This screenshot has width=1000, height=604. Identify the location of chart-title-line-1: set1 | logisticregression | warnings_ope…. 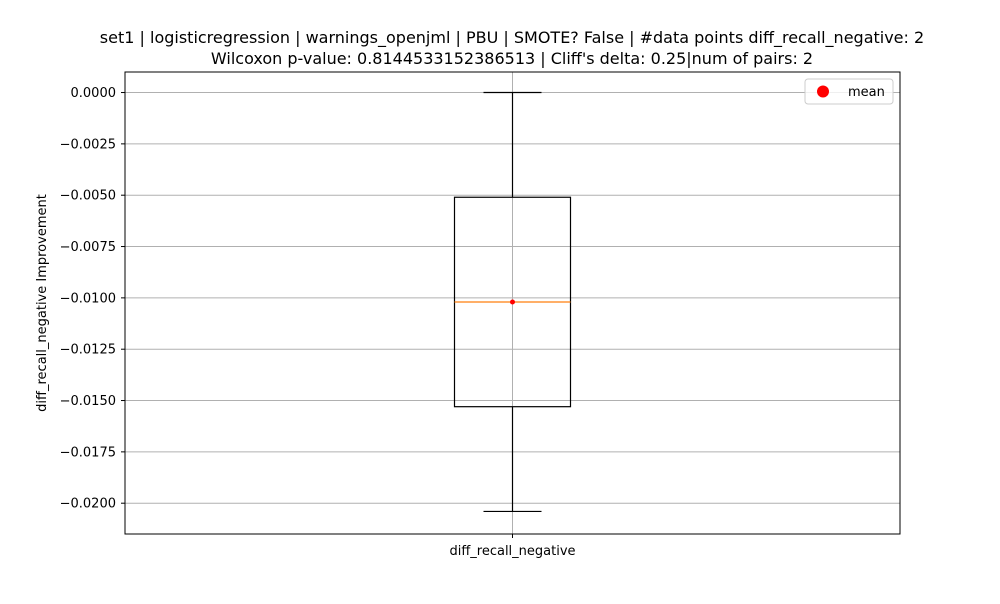
(512, 38).